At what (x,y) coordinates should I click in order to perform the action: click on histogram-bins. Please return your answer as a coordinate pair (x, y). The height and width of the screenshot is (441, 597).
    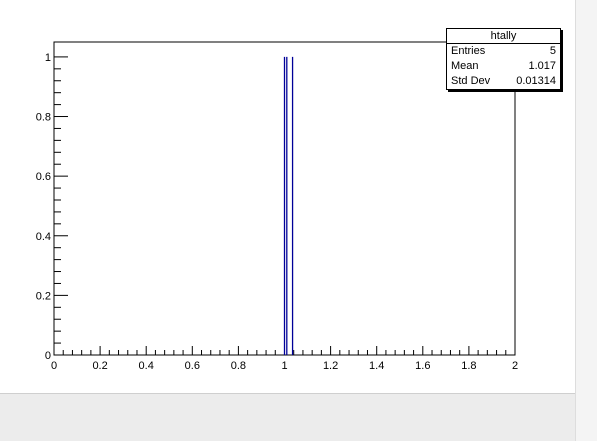
    Looking at the image, I should click on (288, 205).